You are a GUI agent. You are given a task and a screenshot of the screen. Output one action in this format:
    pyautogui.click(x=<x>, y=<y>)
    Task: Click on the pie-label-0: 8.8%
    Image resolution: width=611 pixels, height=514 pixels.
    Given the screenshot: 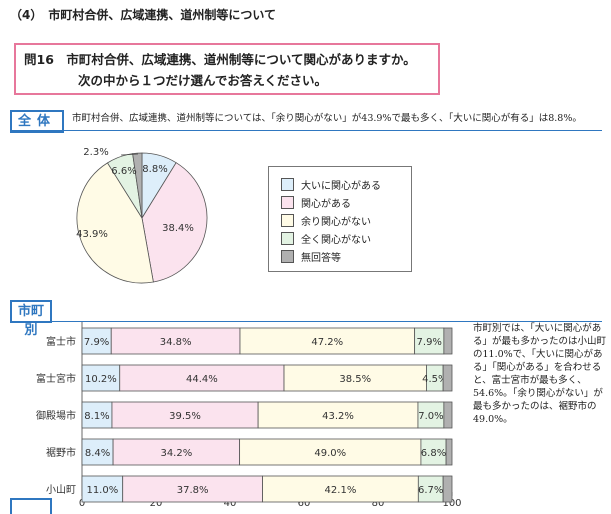 What is the action you would take?
    pyautogui.click(x=154, y=169)
    